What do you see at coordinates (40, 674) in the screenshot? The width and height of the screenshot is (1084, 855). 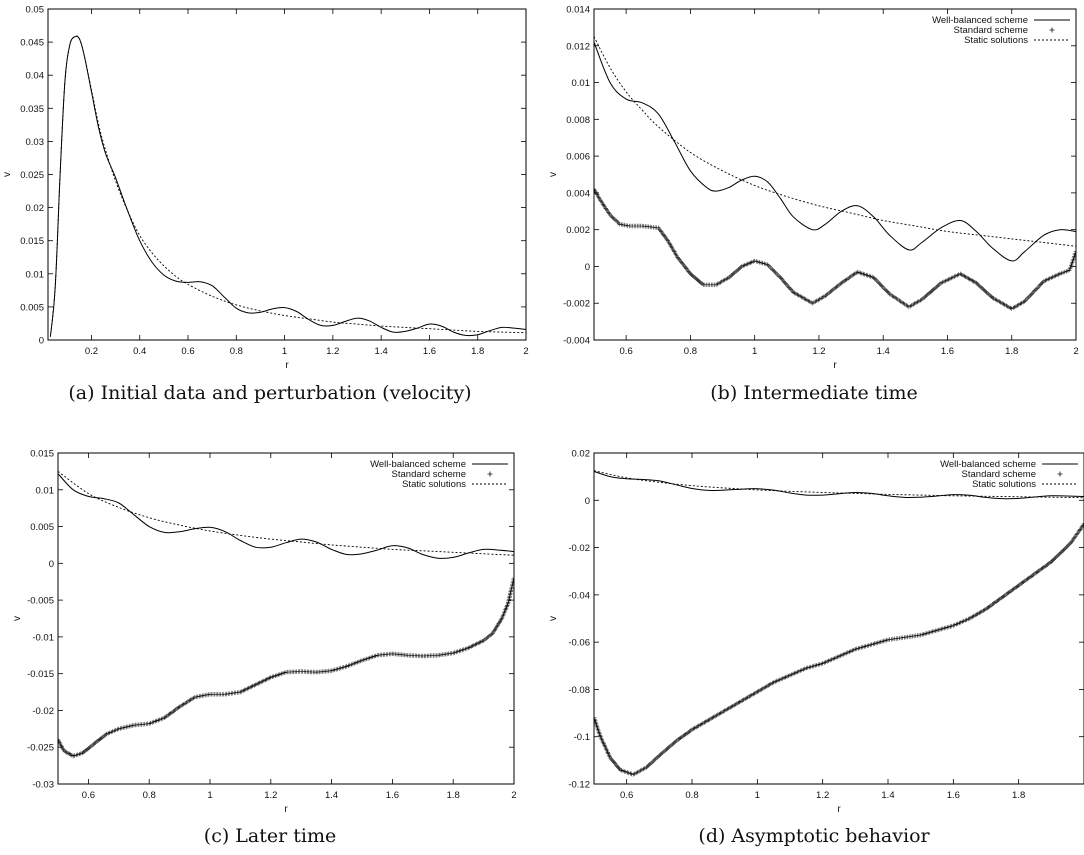 I see `y-tick-label: -0.015` at bounding box center [40, 674].